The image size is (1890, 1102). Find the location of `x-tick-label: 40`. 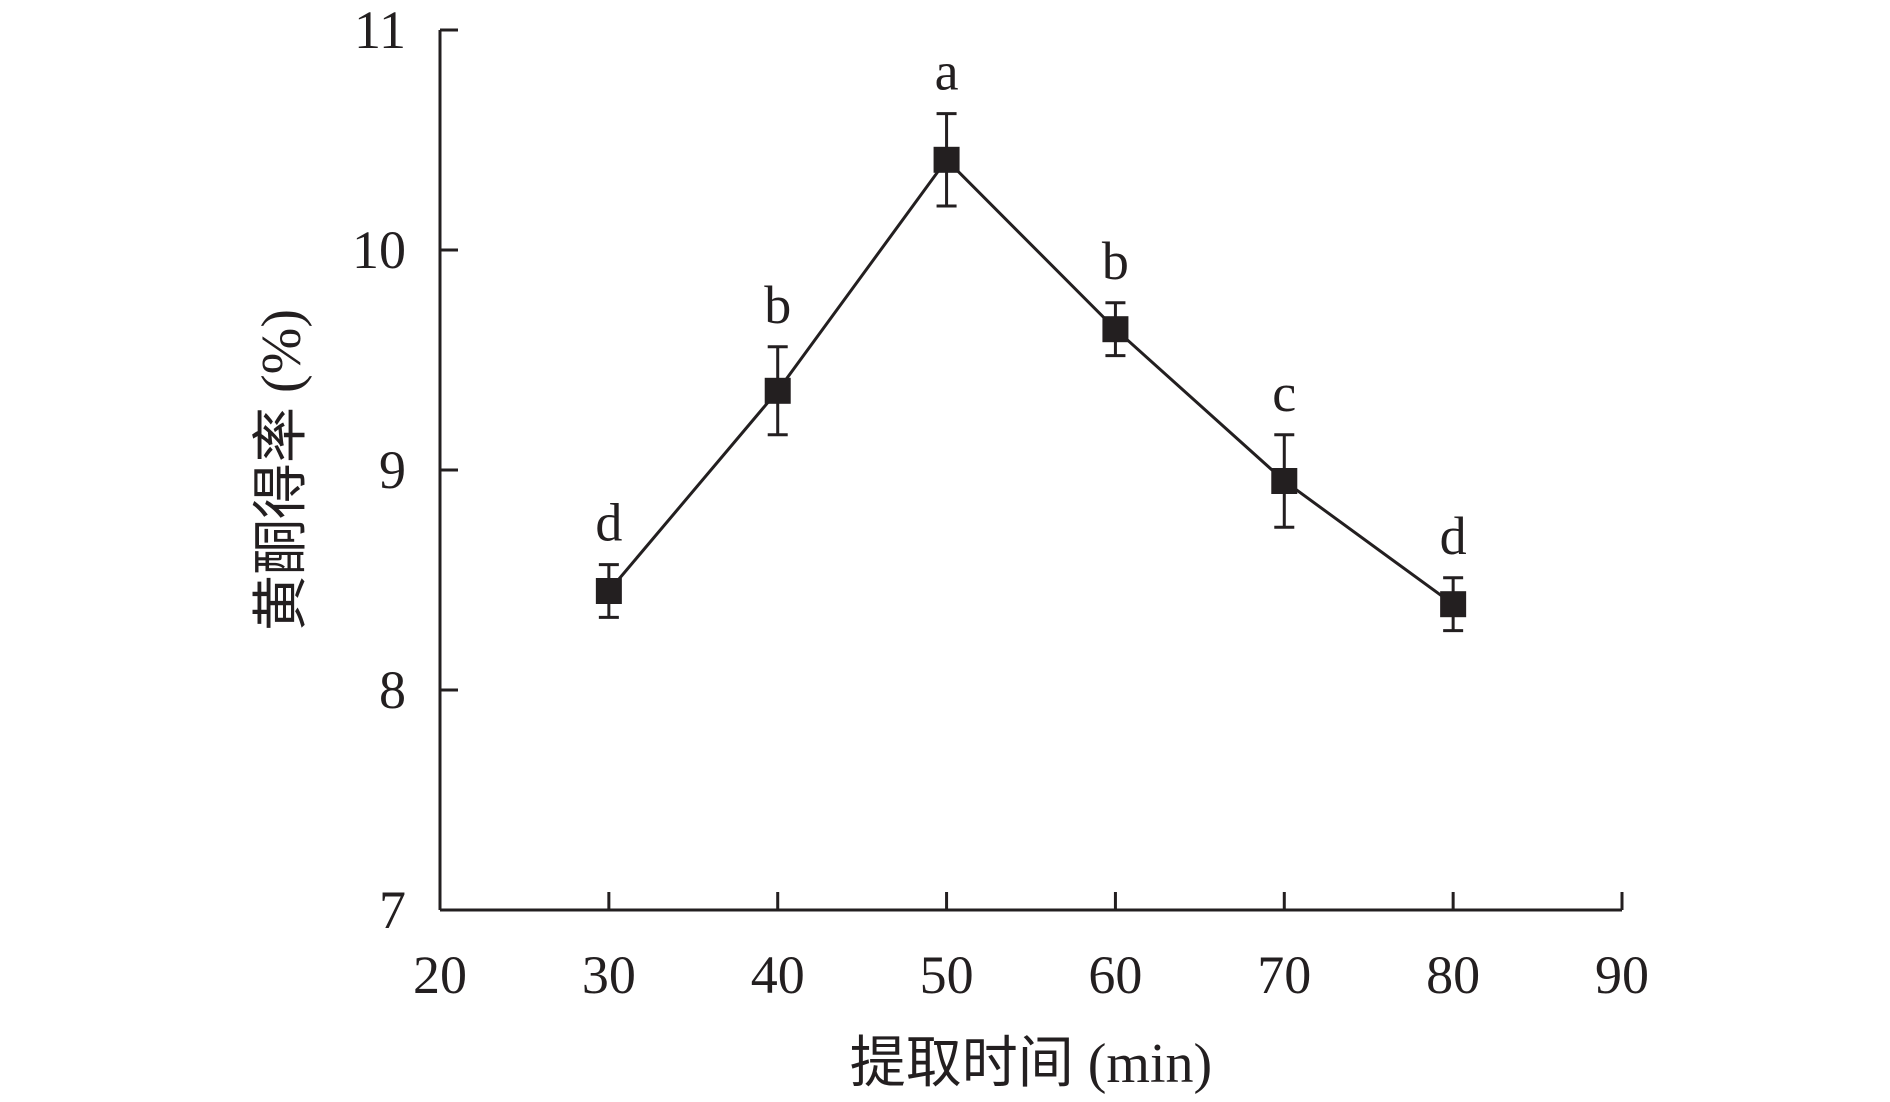

x-tick-label: 40 is located at coordinates (778, 975).